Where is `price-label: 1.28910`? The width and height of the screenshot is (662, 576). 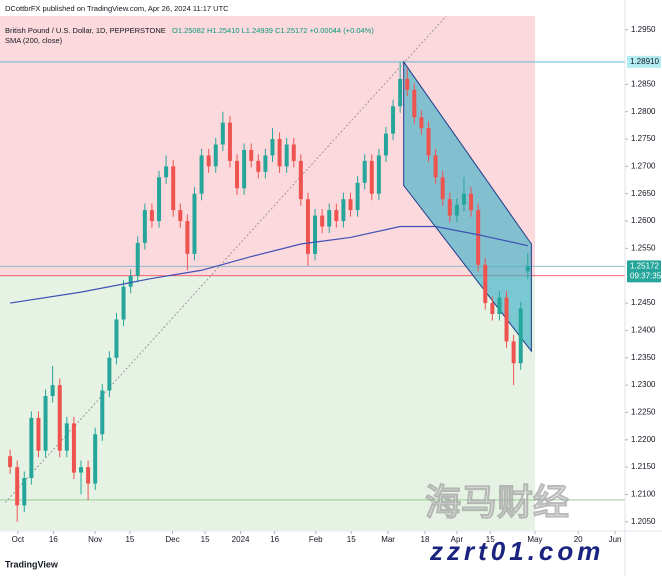
price-label: 1.28910 is located at coordinates (644, 61).